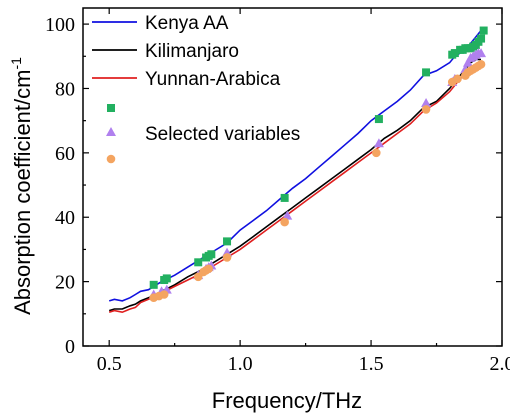  What do you see at coordinates (111, 108) in the screenshot?
I see `legend-square-marker` at bounding box center [111, 108].